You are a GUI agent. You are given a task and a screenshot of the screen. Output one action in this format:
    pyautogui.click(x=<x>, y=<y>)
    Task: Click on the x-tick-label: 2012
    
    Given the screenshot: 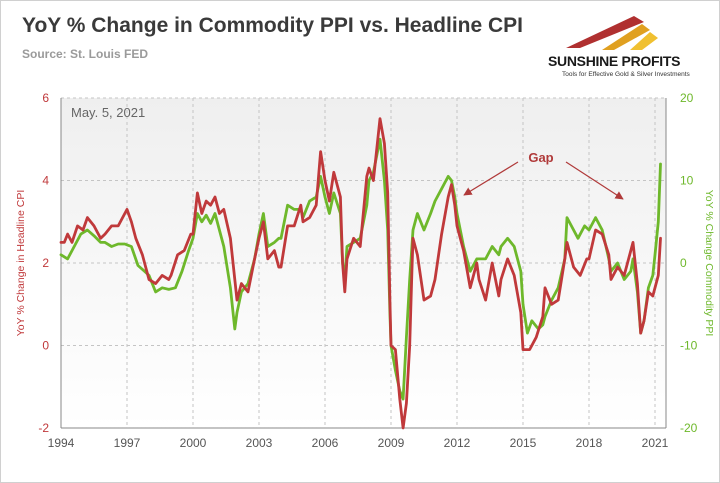 What is the action you would take?
    pyautogui.click(x=457, y=443)
    